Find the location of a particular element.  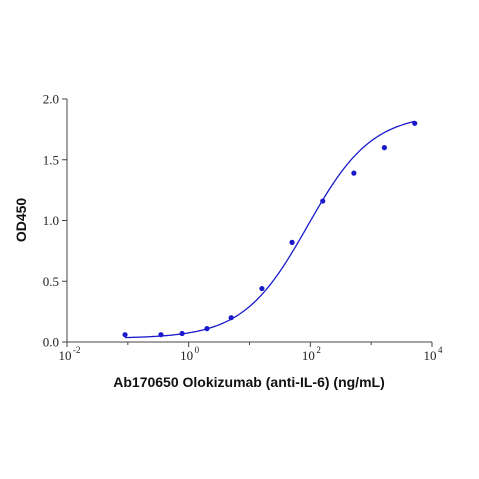

y-ticks: 0.0 0.5 1.0 1.5 2.0 is located at coordinates (55, 221).